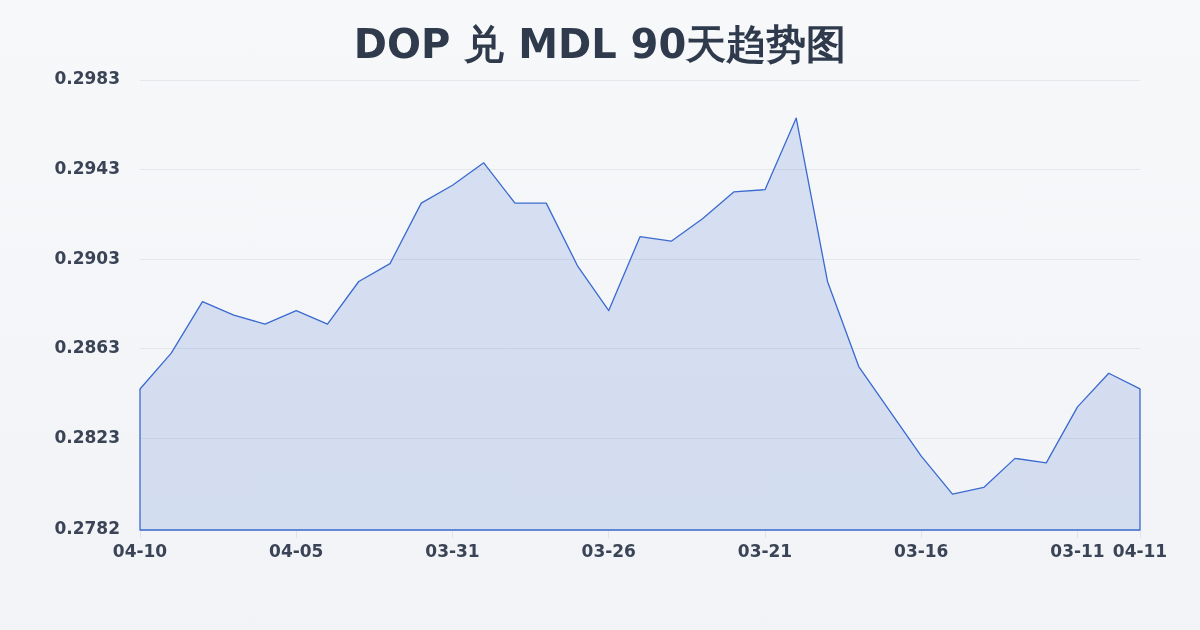 This screenshot has width=1200, height=630. I want to click on x-tick-label: 03-31, so click(452, 550).